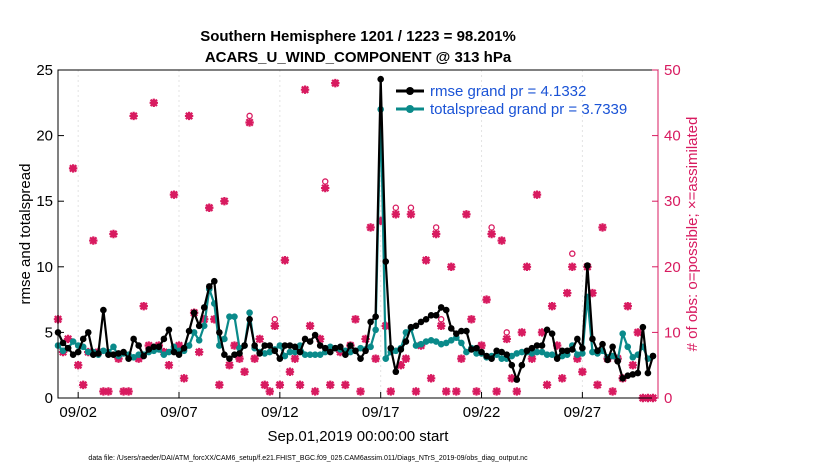 The height and width of the screenshot is (470, 830). What do you see at coordinates (381, 412) in the screenshot?
I see `x-tick-label-3: 09/17` at bounding box center [381, 412].